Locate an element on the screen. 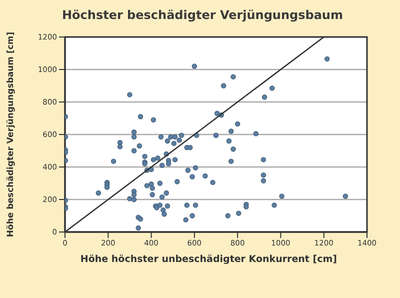  x-axis-title: Höhe höchster unbeschädigter Konkurrent [cm] is located at coordinates (208, 259).